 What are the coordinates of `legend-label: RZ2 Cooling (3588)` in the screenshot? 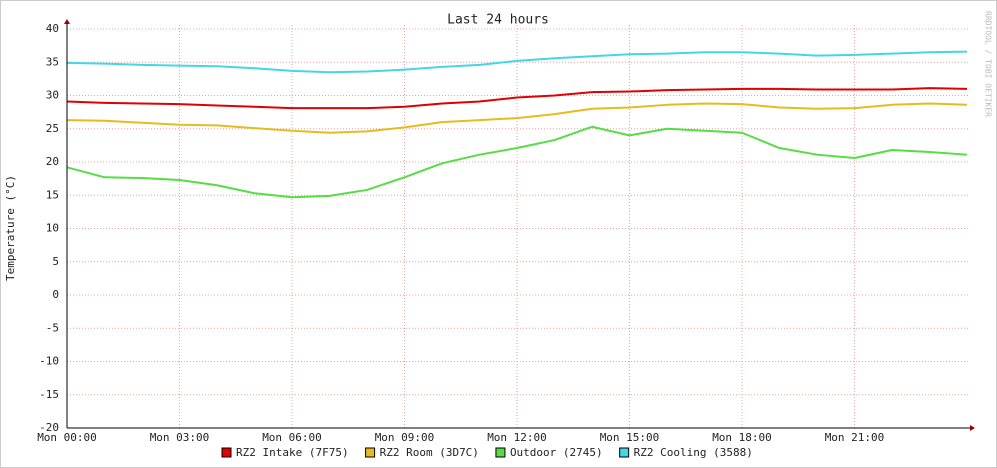 It's located at (693, 452).